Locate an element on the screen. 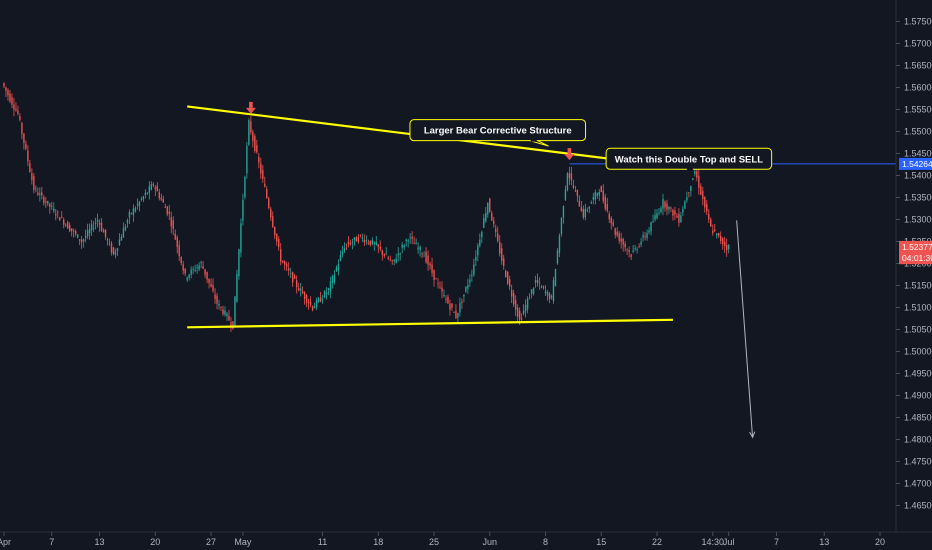 The width and height of the screenshot is (932, 550). price-tick-label: 1.53500 is located at coordinates (918, 198).